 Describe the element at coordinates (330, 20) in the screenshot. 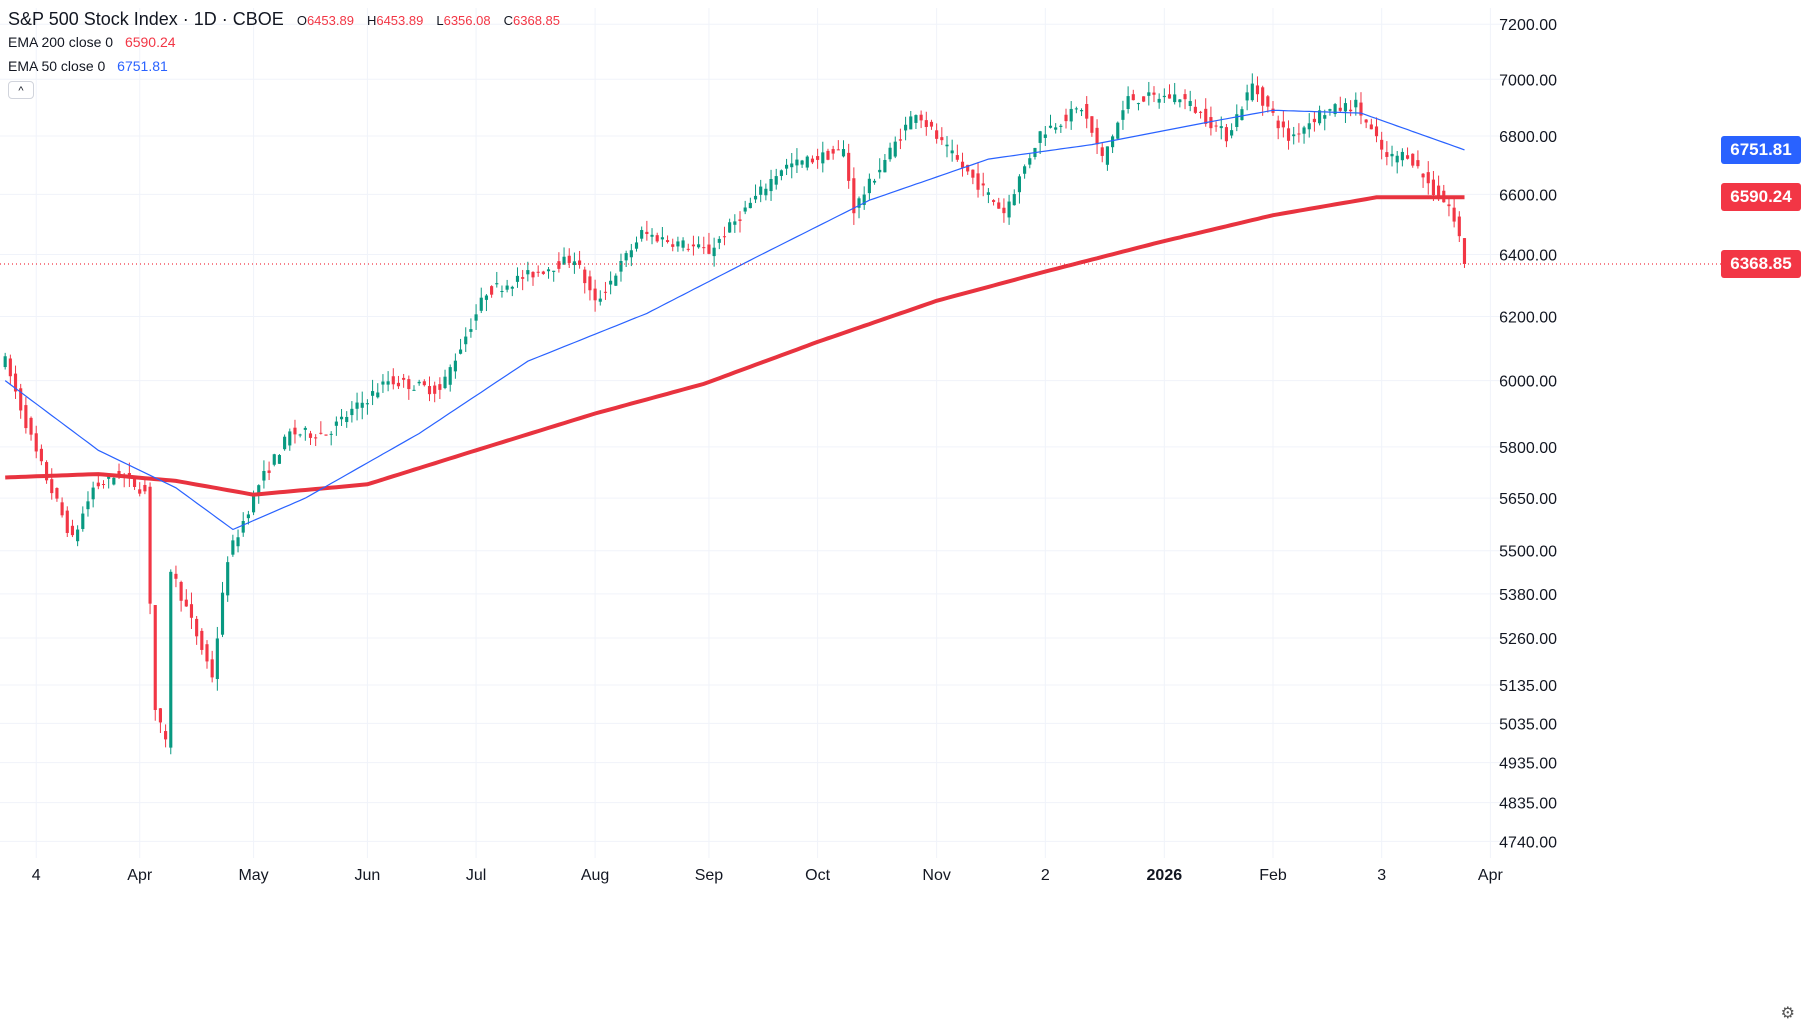

I see `ohlc-open-value: 6453.89` at that location.